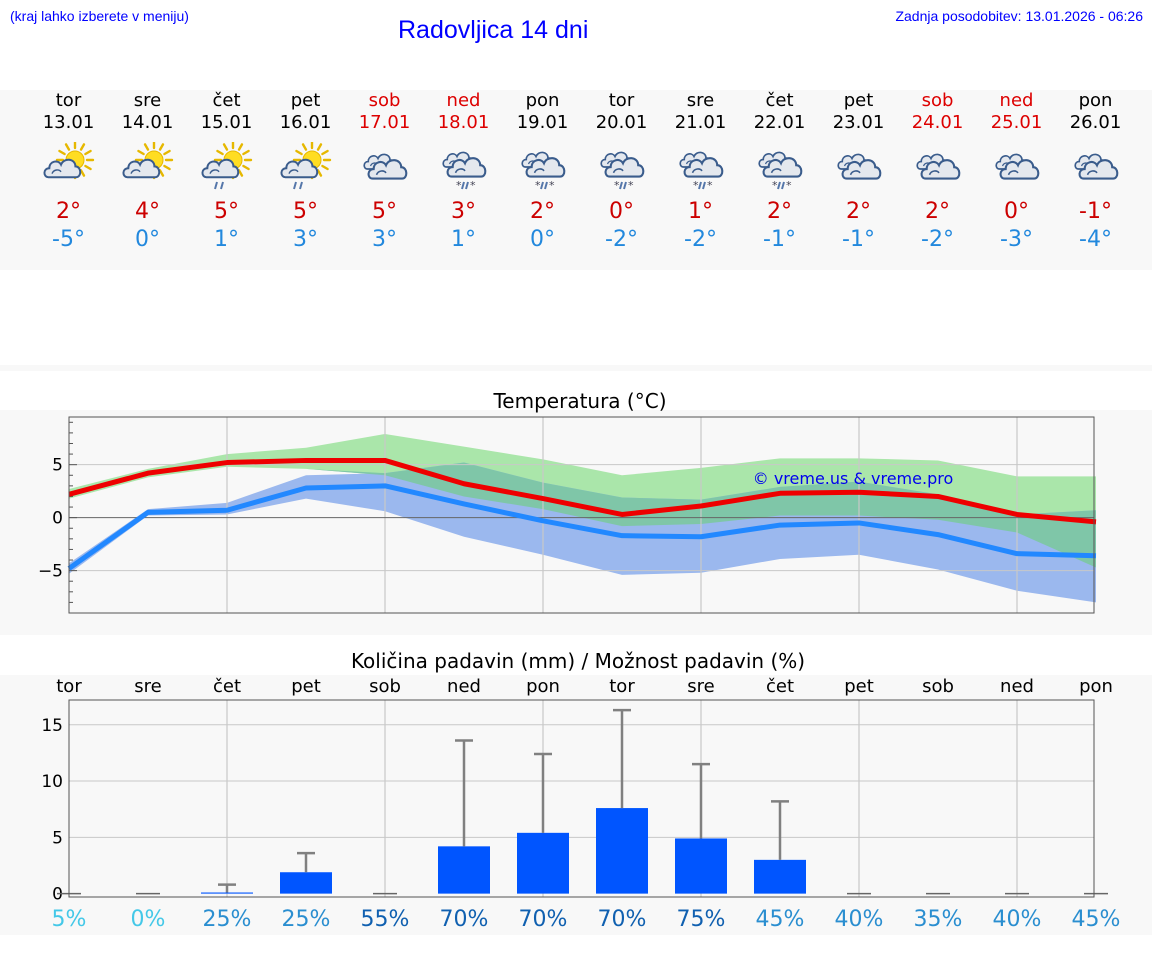 The width and height of the screenshot is (1152, 975). I want to click on day-column: čet 15.01 5° 1°, so click(226, 172).